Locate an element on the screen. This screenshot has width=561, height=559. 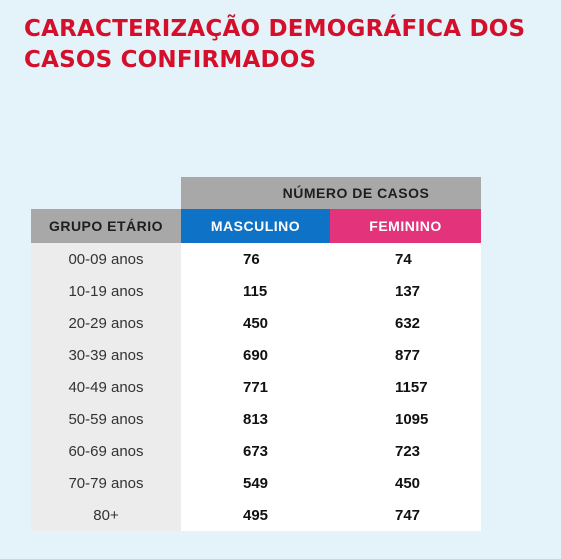
female-count-cell: 450 is located at coordinates (405, 483).